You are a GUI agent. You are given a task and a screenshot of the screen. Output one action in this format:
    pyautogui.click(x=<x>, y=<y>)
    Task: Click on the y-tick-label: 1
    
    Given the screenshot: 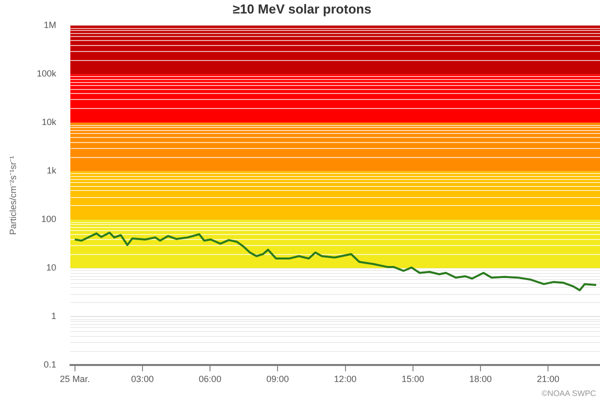 What is the action you would take?
    pyautogui.click(x=53, y=316)
    